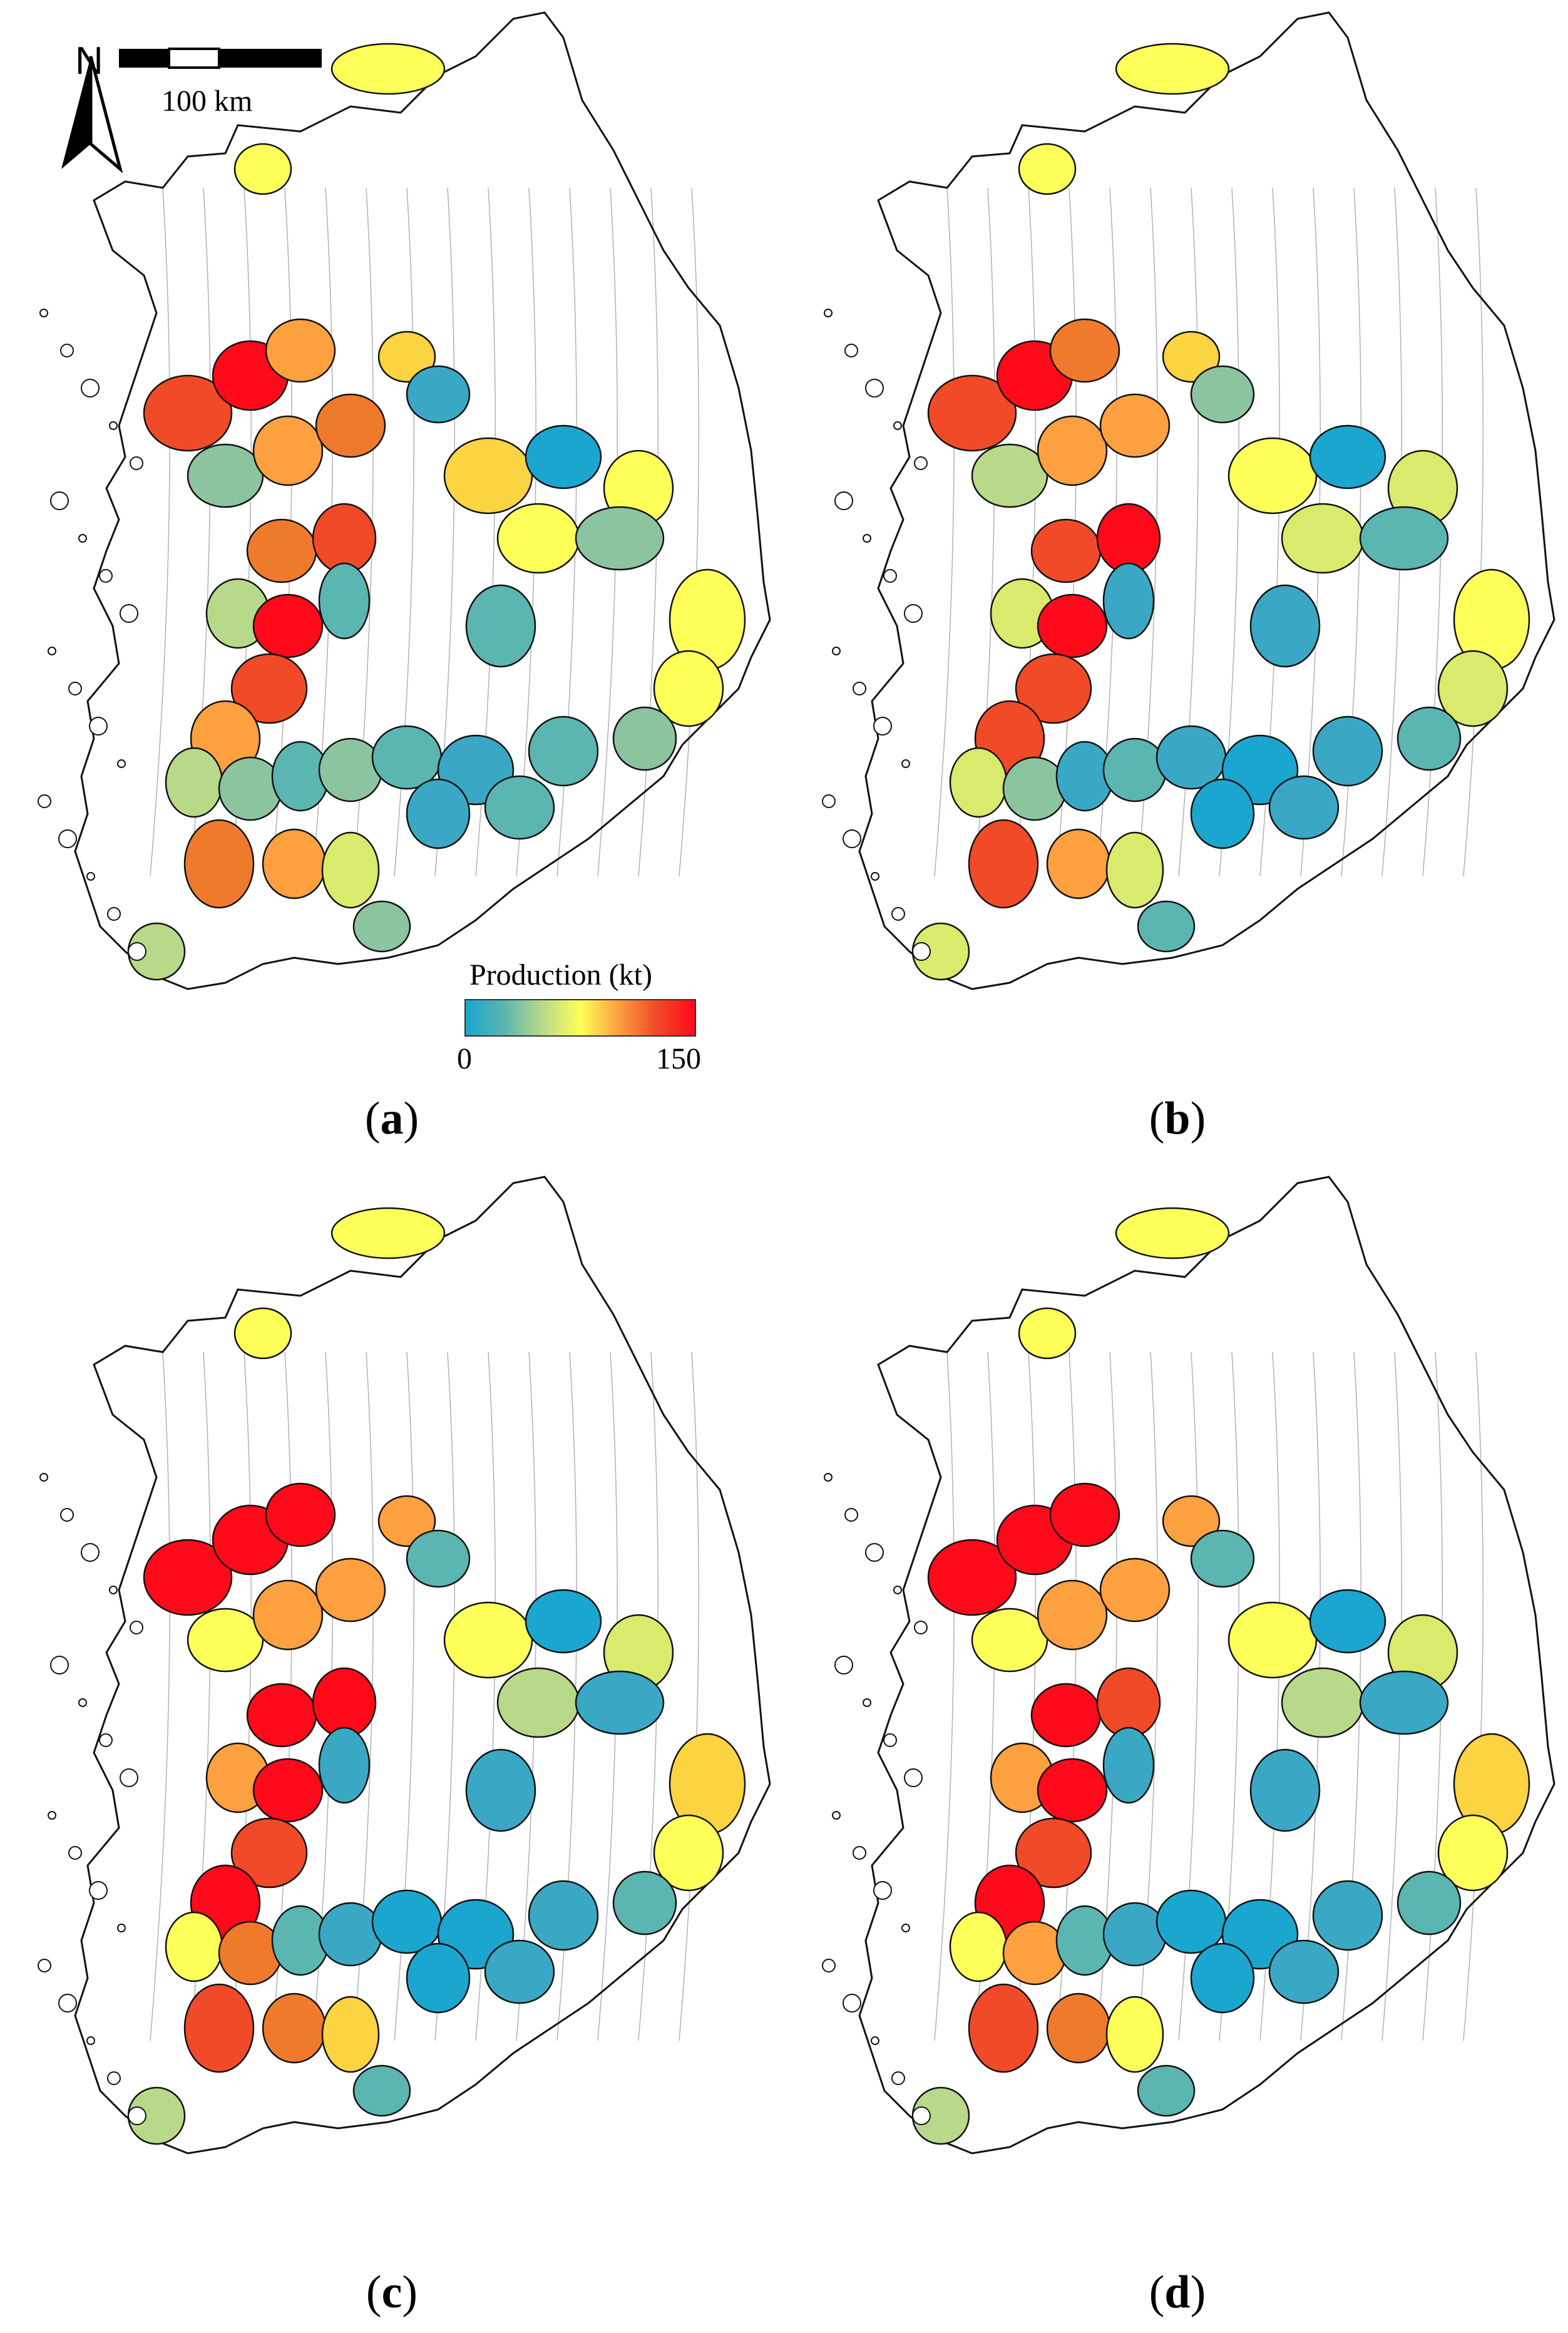 Image resolution: width=1568 pixels, height=2333 pixels. I want to click on north-arrow-icon, so click(92, 115).